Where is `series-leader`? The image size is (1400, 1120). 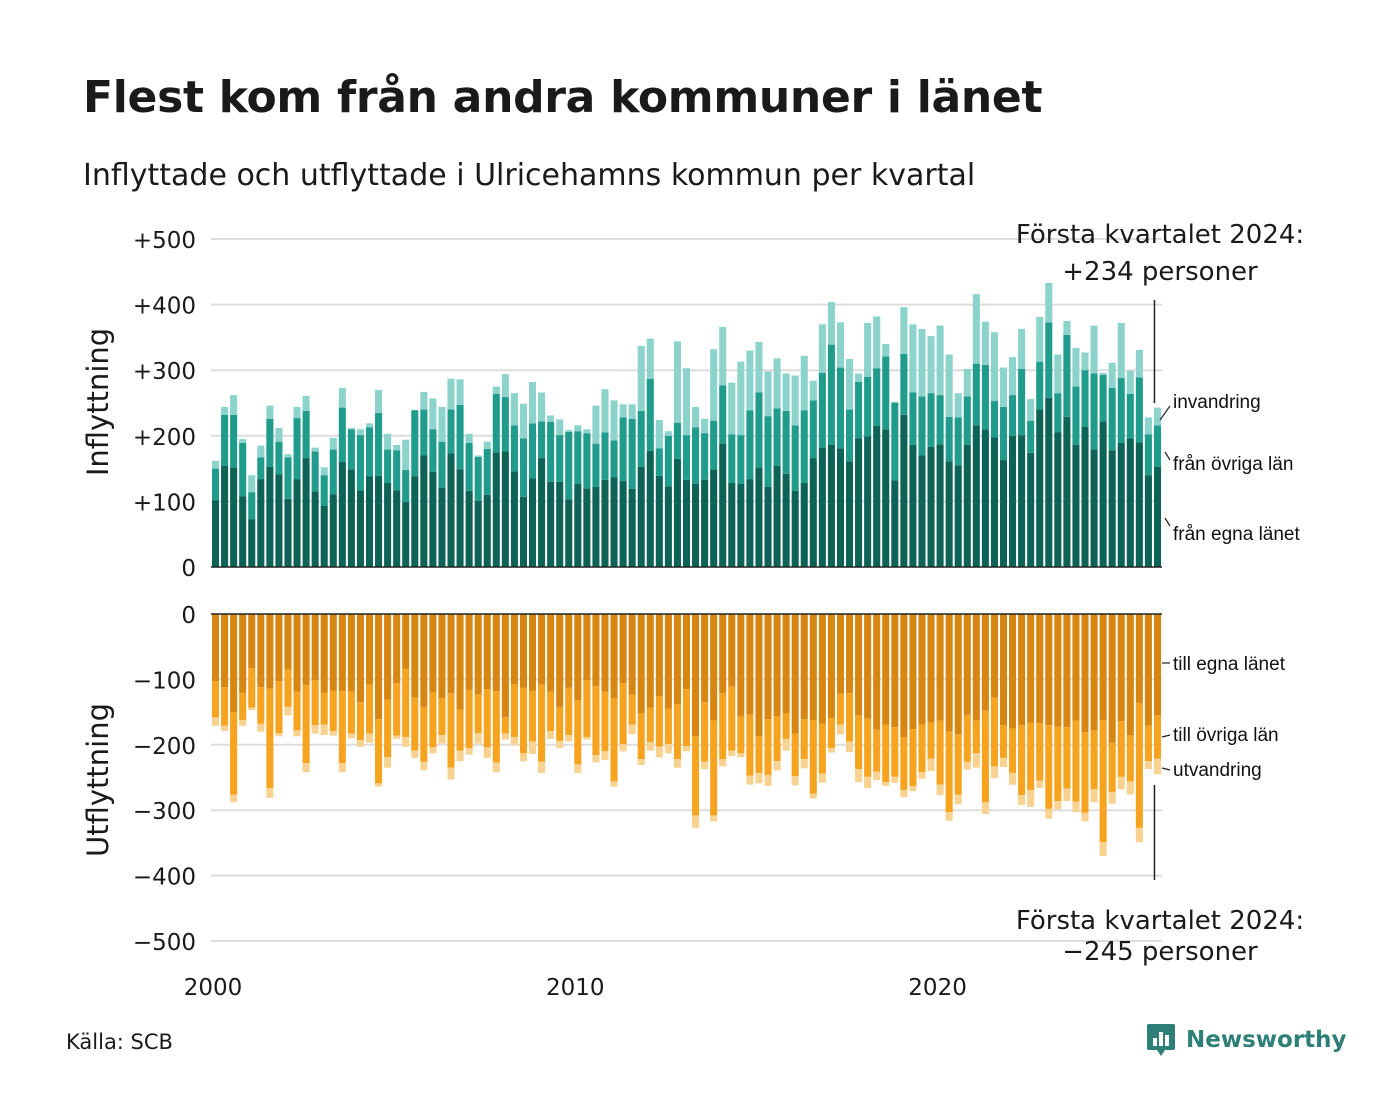
series-leader is located at coordinates (1167, 456).